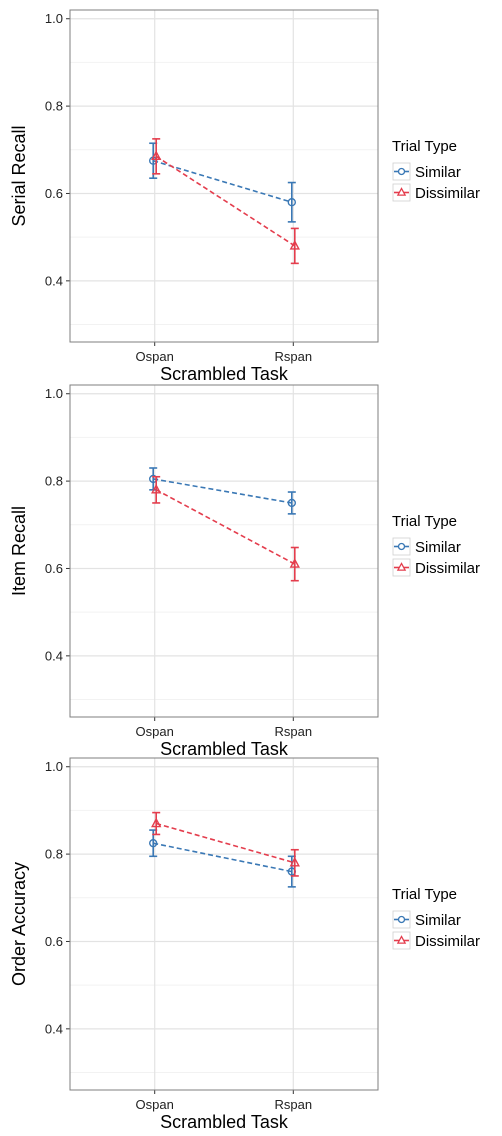  What do you see at coordinates (19, 551) in the screenshot?
I see `y-axis-title: Item Recall` at bounding box center [19, 551].